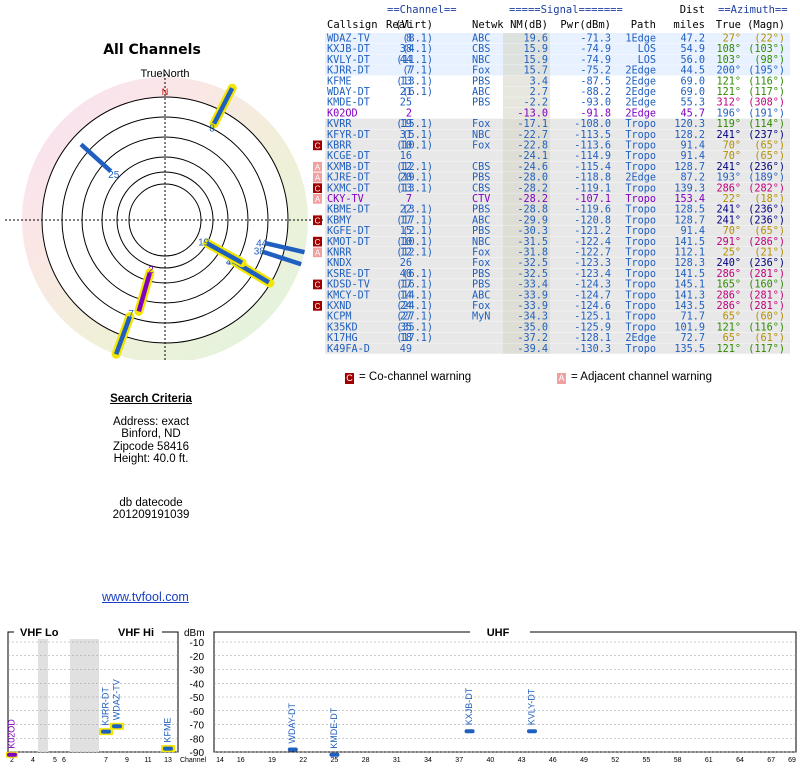  I want to click on cell-virt: (13.1), so click(414, 81).